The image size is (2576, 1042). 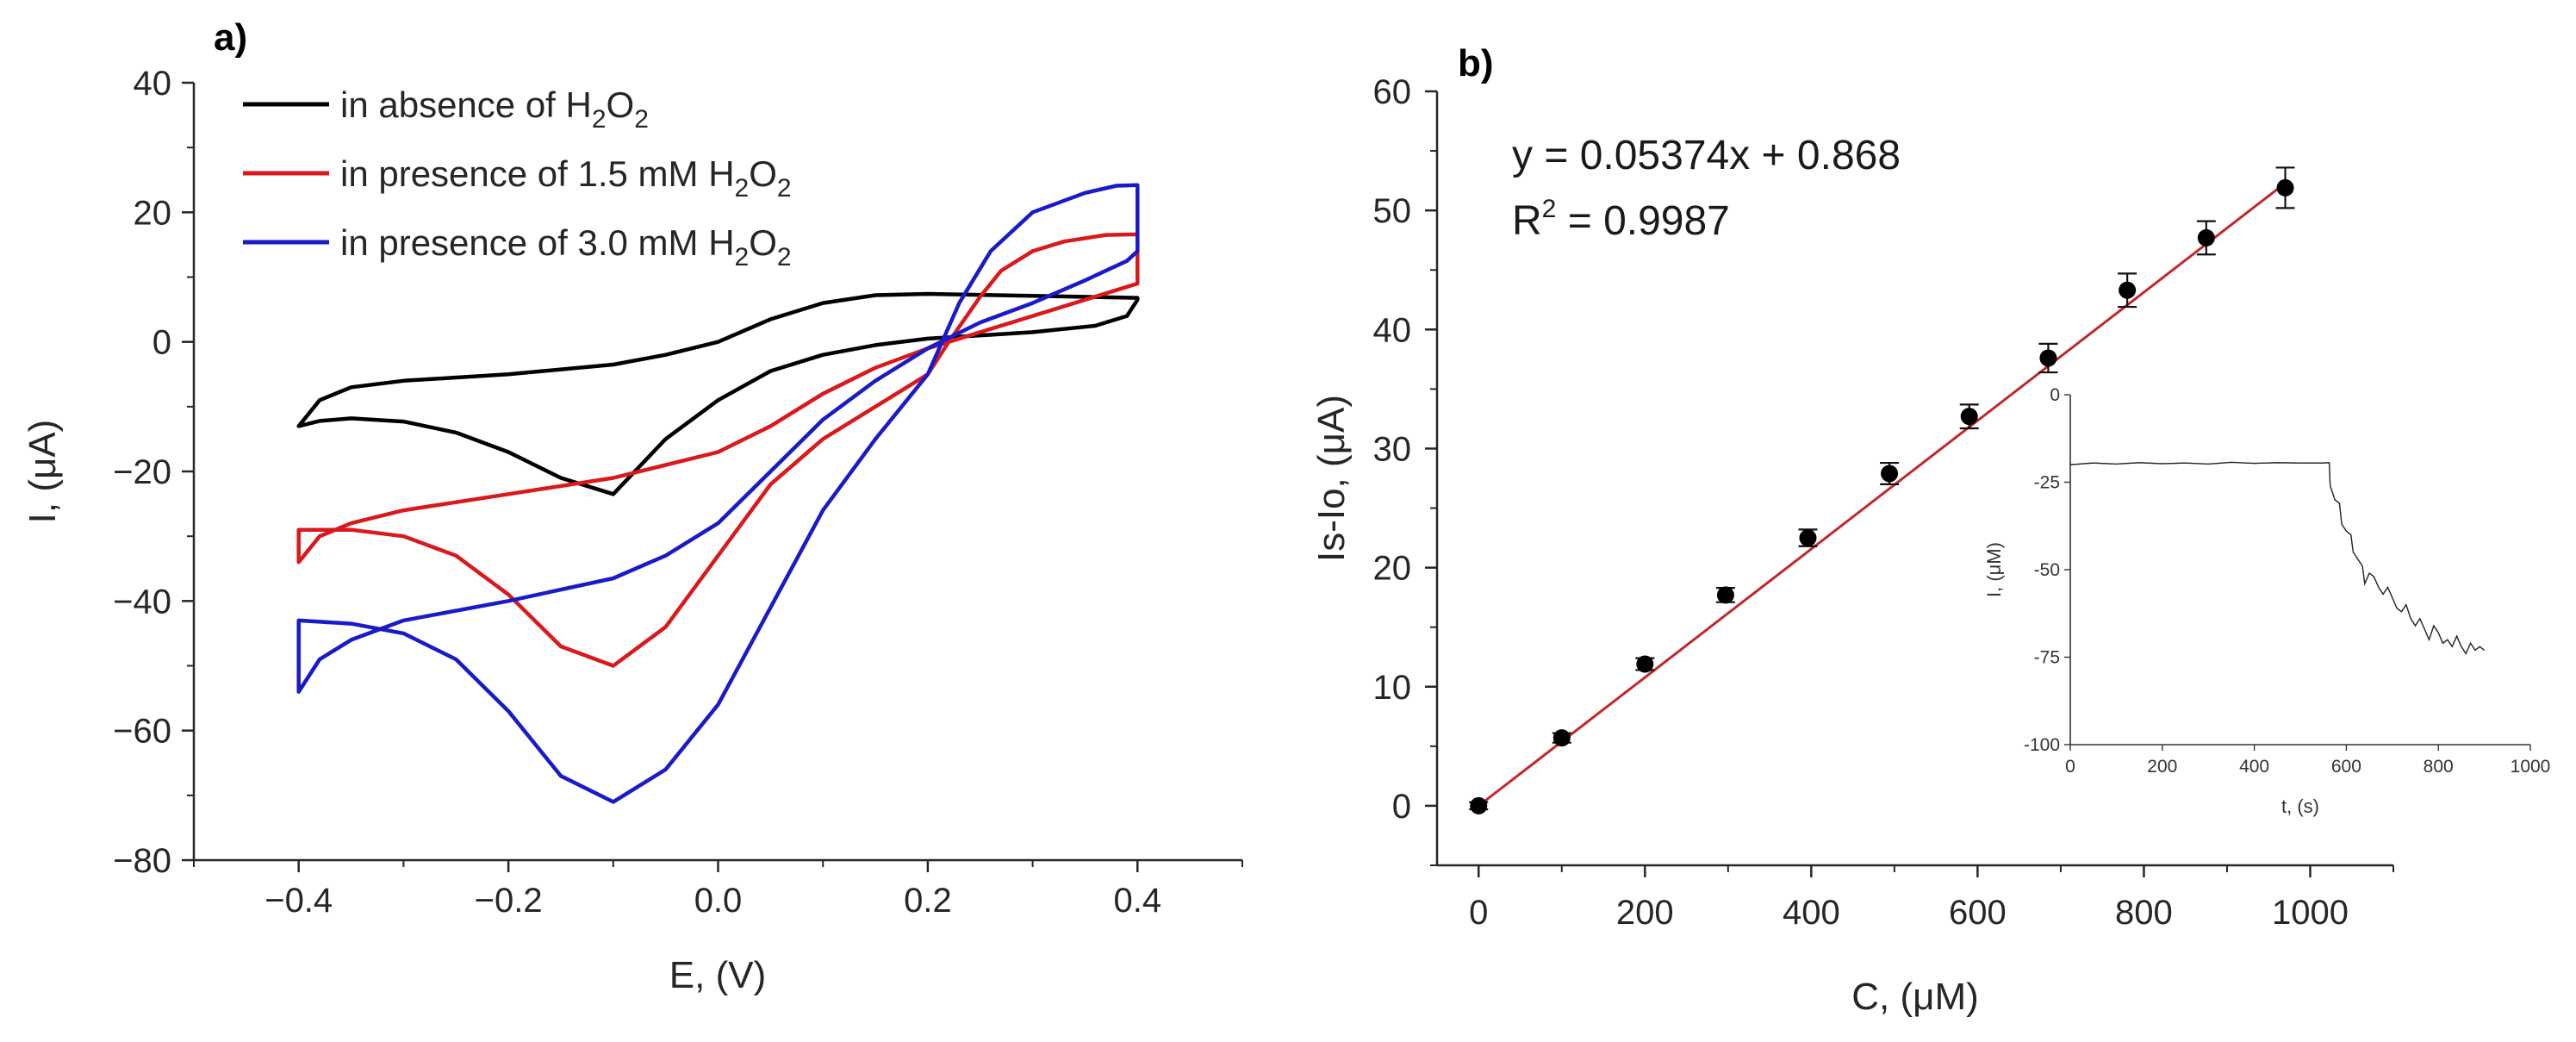 I want to click on fit-r-squared: R2 = 0.9987, so click(x=1621, y=219).